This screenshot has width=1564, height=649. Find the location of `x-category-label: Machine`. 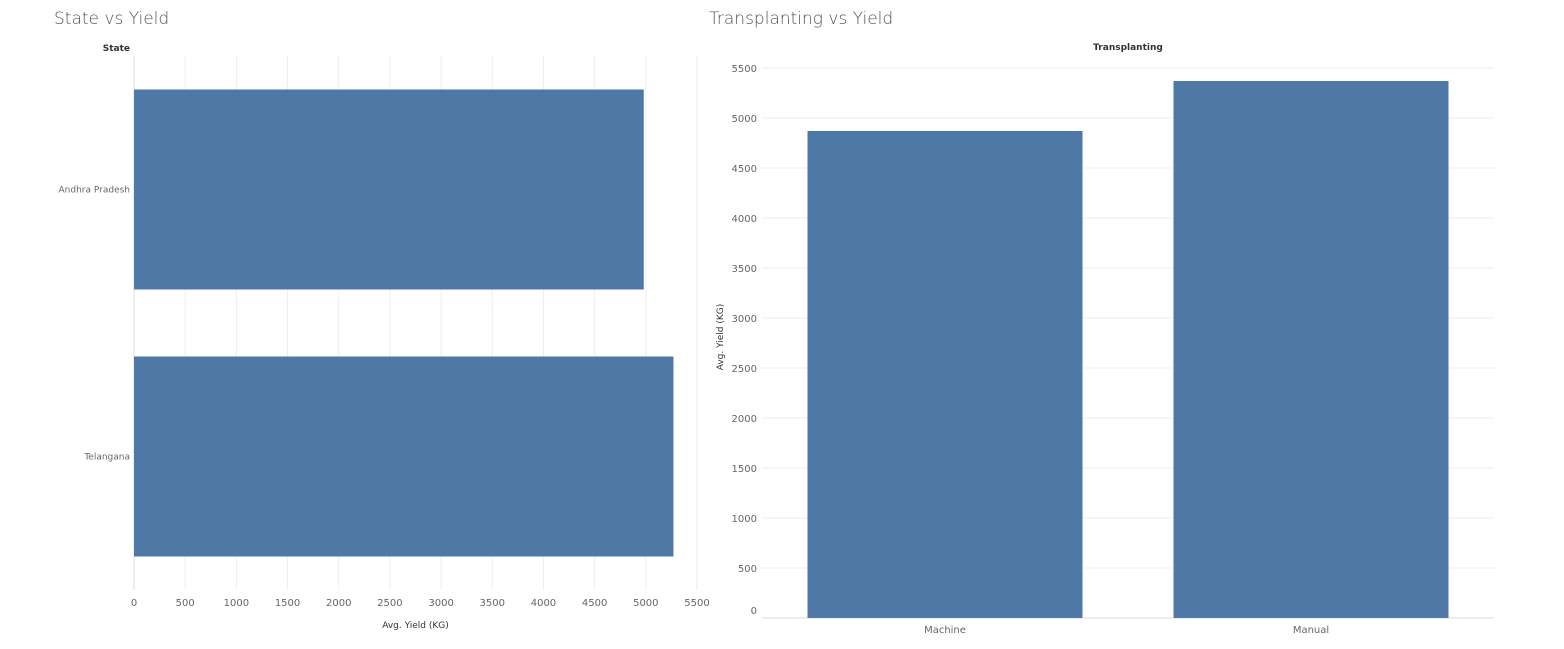

x-category-label: Machine is located at coordinates (945, 630).